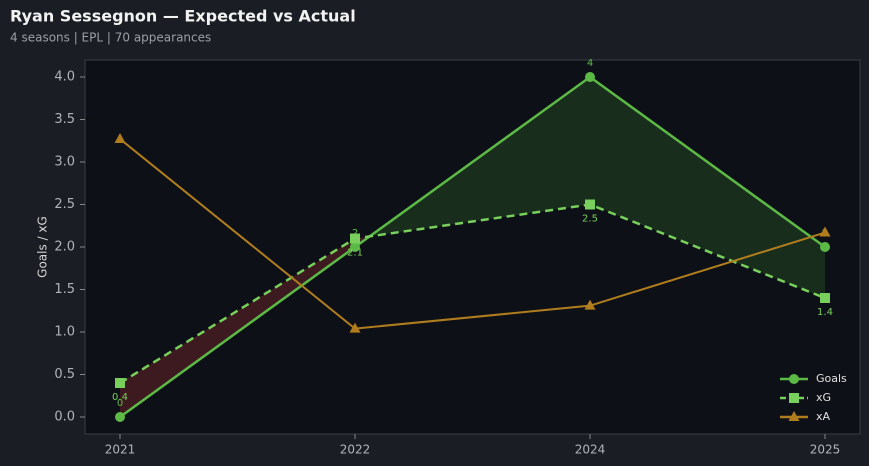 This screenshot has width=869, height=466. I want to click on y-tick-label: 0.5, so click(64, 374).